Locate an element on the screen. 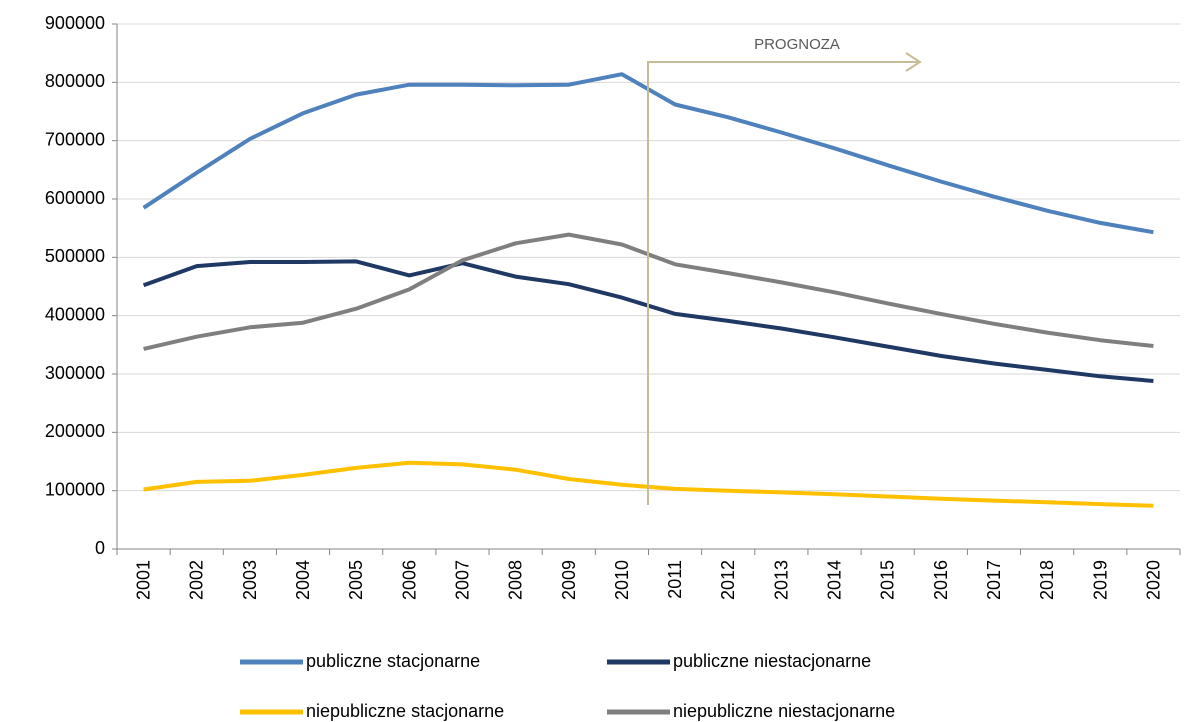 This screenshot has height=722, width=1184. x-tick-label: 2014 is located at coordinates (835, 580).